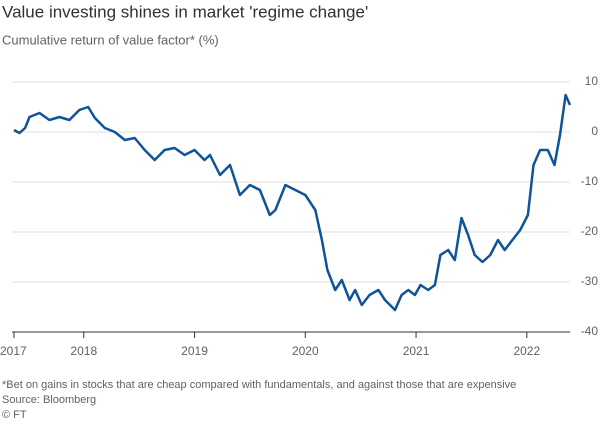 The height and width of the screenshot is (427, 616). What do you see at coordinates (594, 131) in the screenshot?
I see `y-tick-label: 0` at bounding box center [594, 131].